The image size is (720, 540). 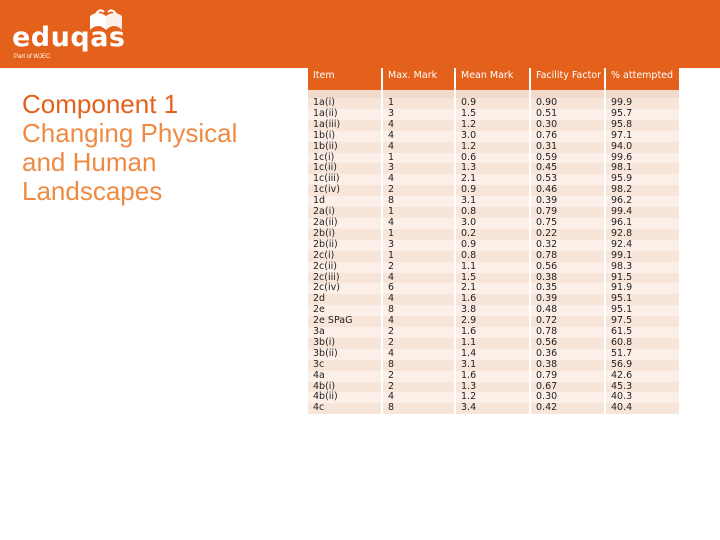 What do you see at coordinates (106, 19) in the screenshot?
I see `open-book-icon` at bounding box center [106, 19].